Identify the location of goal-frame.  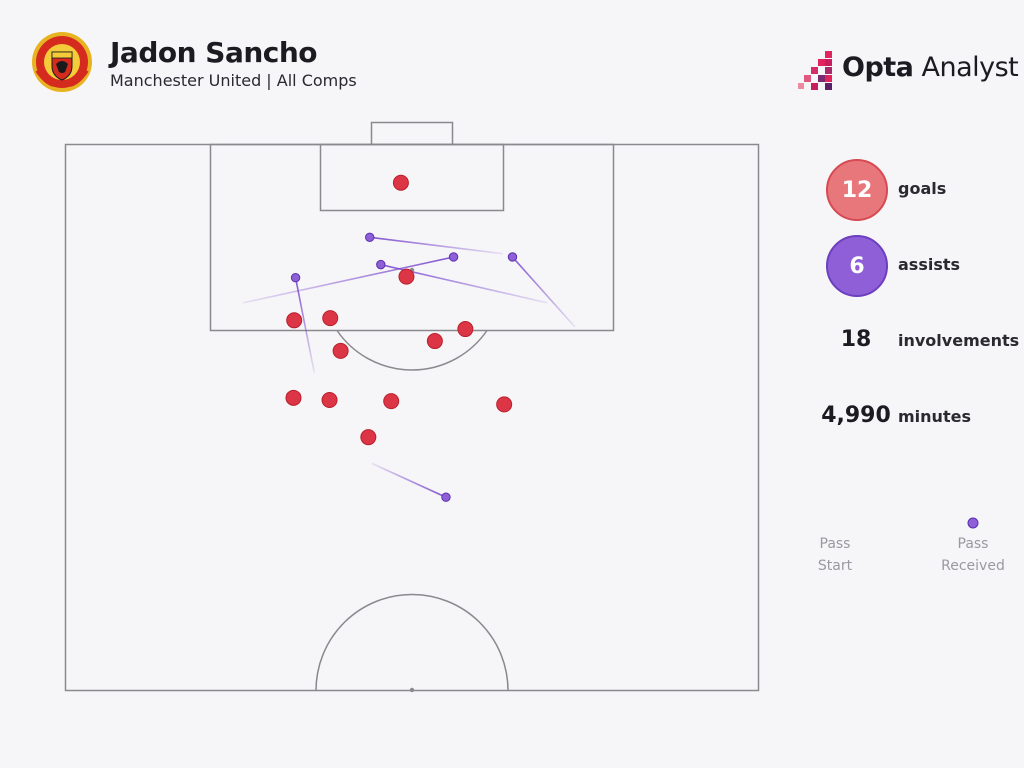
(412, 133).